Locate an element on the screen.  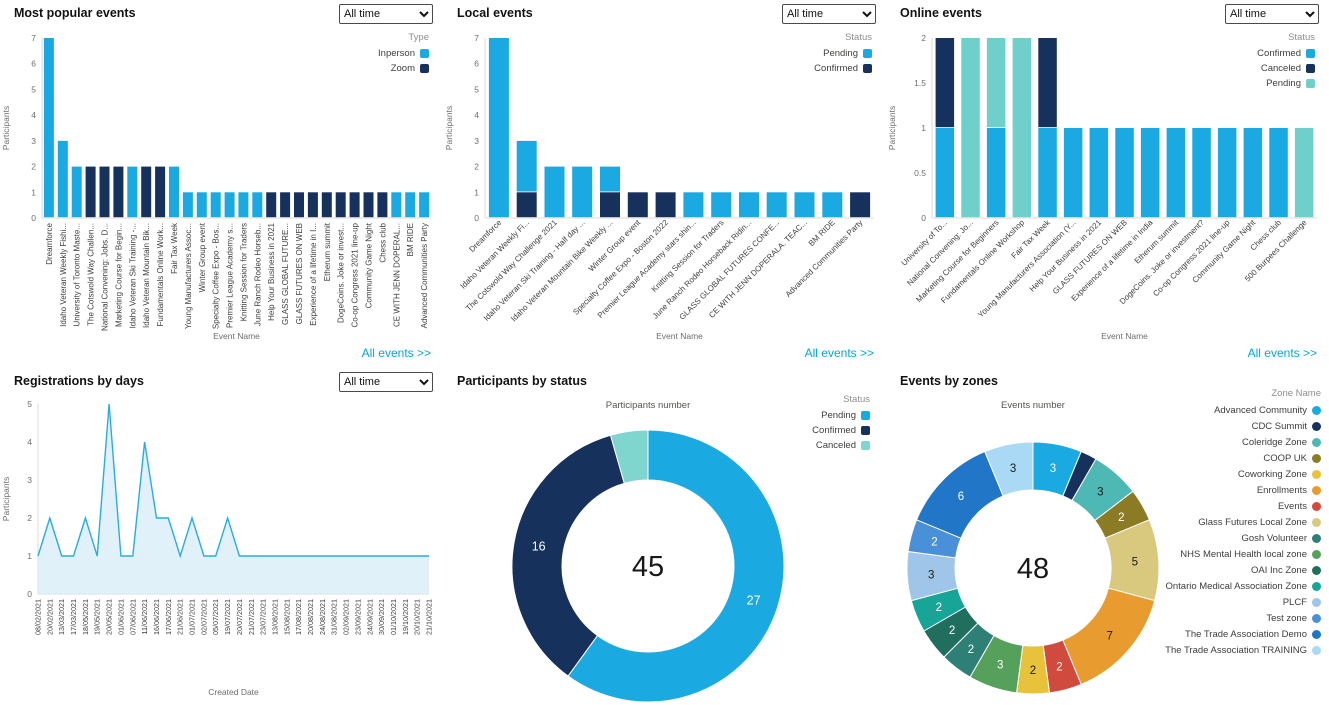
legend-item: Inperson is located at coordinates (403, 53).